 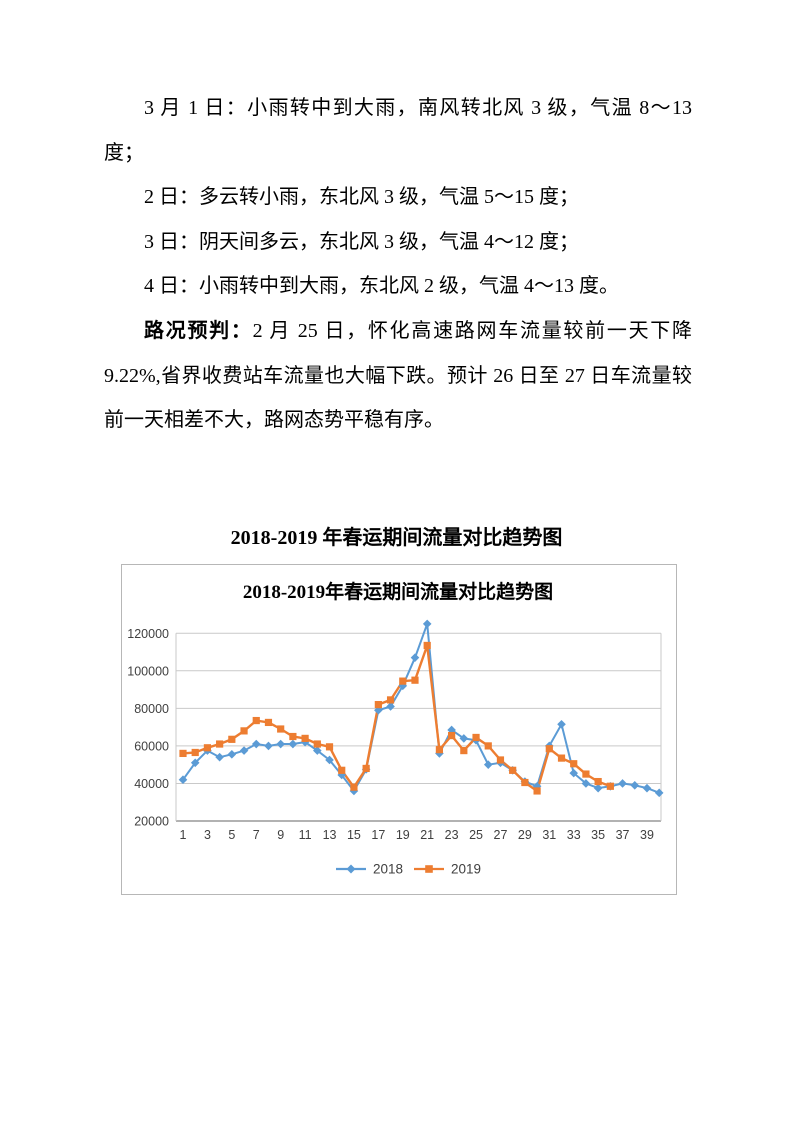 I want to click on x-tick-label: 23, so click(x=452, y=835).